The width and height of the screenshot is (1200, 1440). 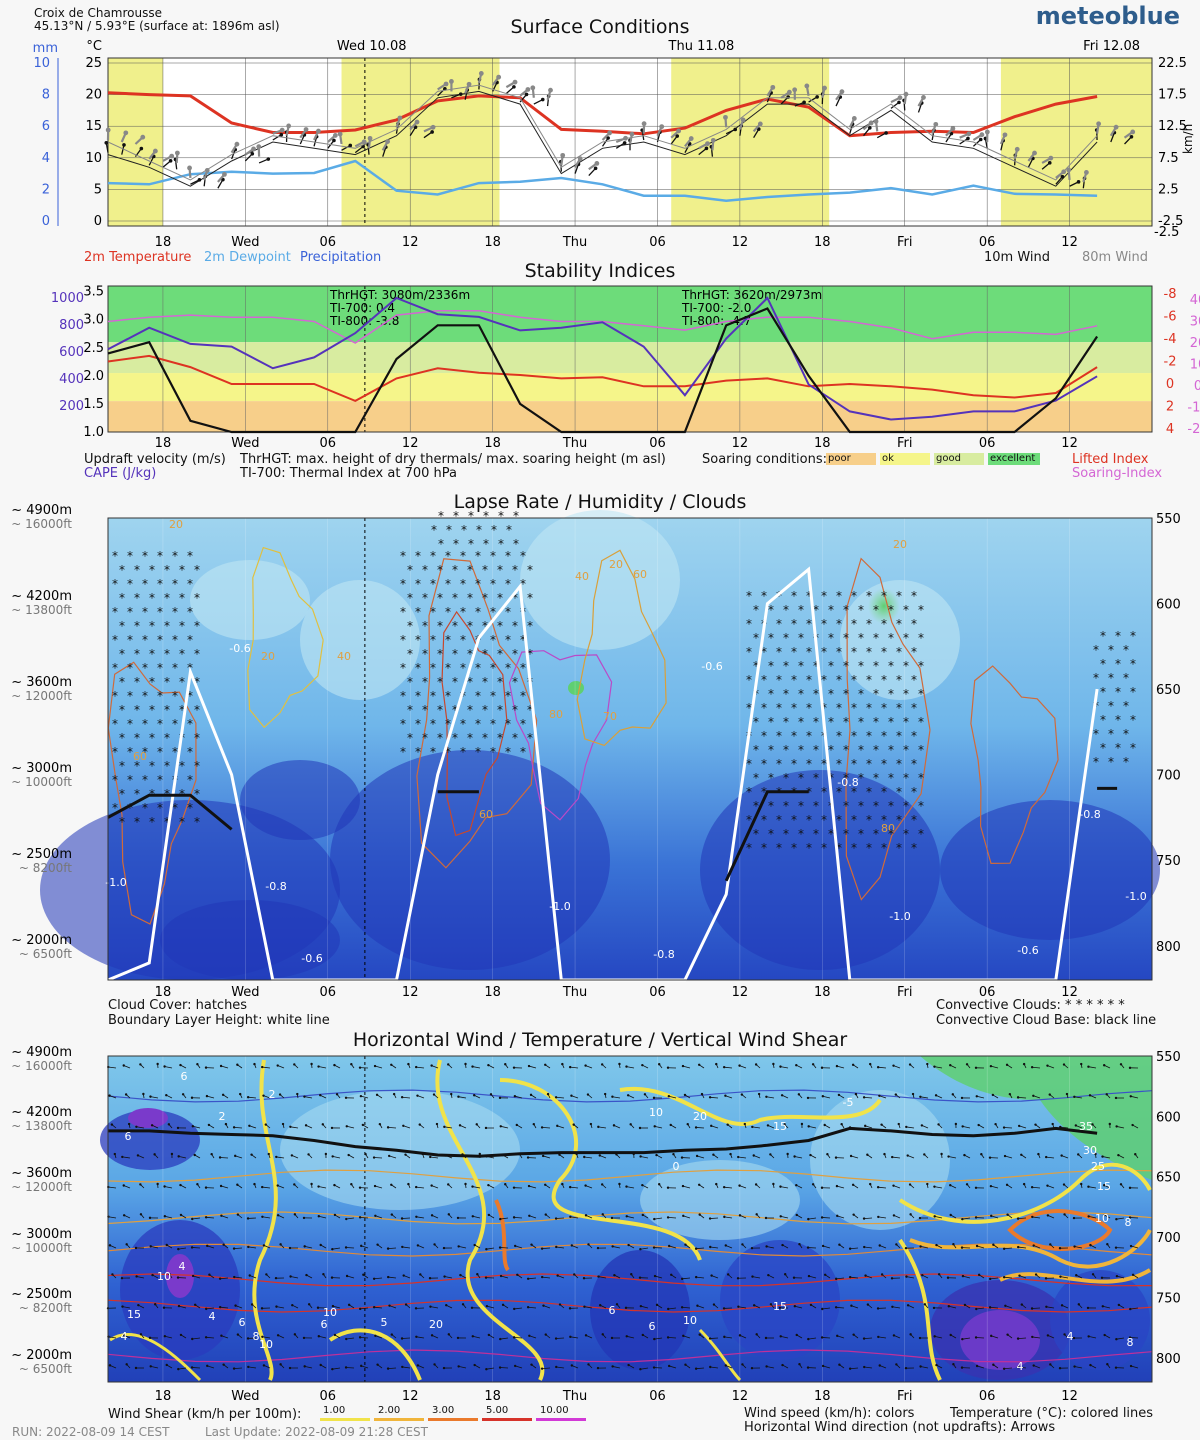 I want to click on cape-tick-label: 800, so click(x=71, y=325).